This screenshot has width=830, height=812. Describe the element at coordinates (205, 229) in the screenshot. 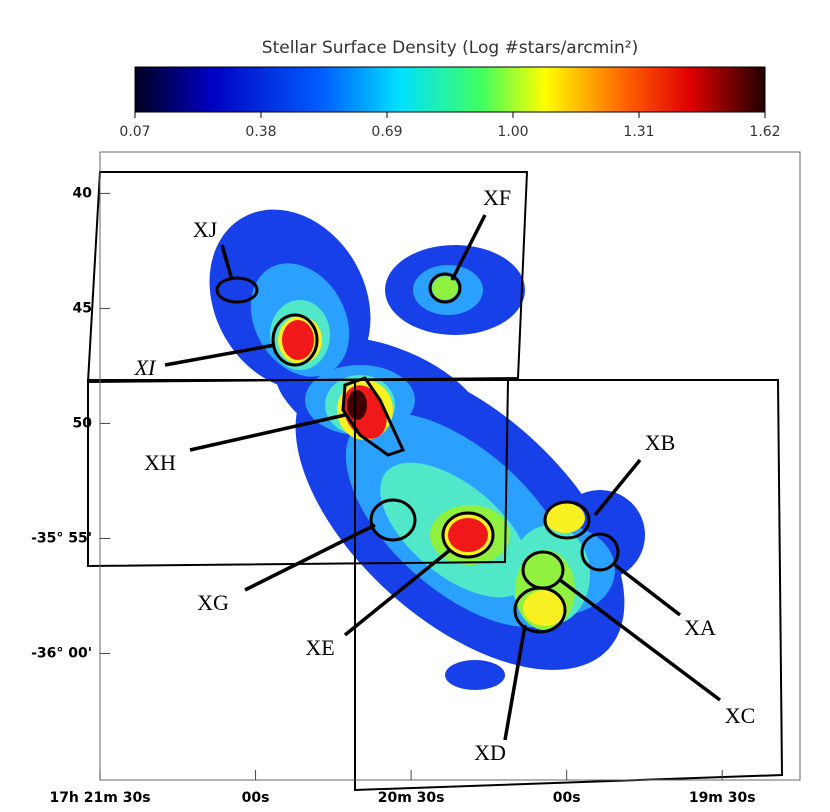

I see `region-label: XJ` at that location.